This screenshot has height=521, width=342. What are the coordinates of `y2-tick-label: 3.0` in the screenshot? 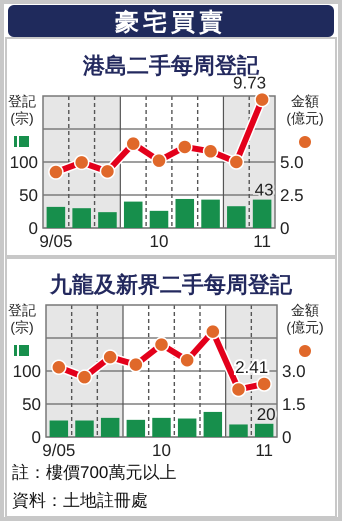 It's located at (294, 371).